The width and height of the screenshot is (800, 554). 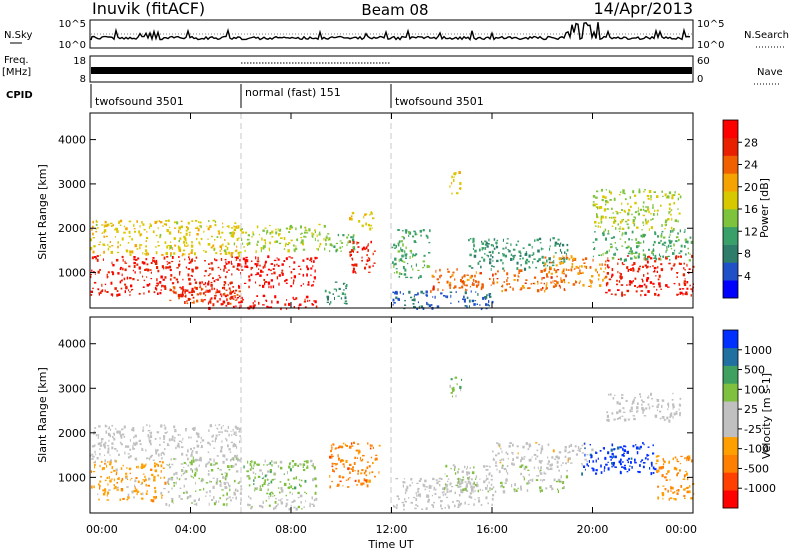 I want to click on velocity-colorbar-tick-label: 500, so click(x=754, y=370).